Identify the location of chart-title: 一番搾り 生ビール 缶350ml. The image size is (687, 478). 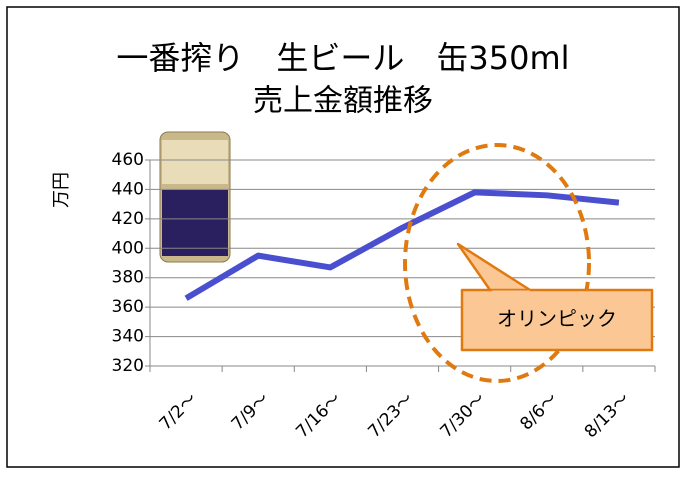
(342, 58).